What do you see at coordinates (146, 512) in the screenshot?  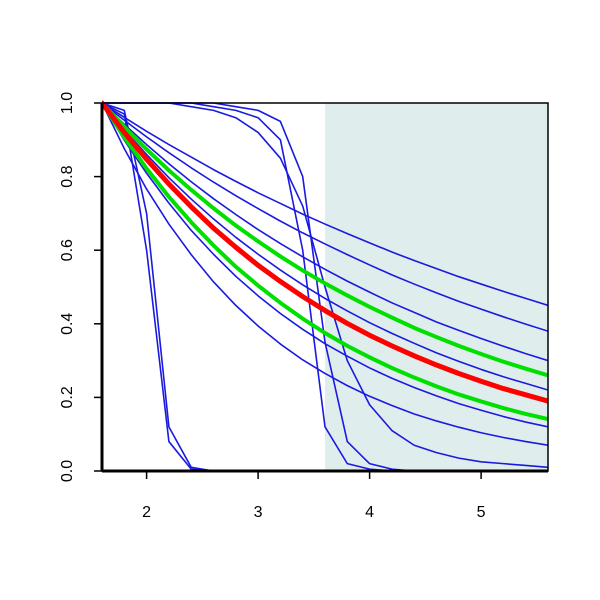 I see `x-tick-label: 2` at bounding box center [146, 512].